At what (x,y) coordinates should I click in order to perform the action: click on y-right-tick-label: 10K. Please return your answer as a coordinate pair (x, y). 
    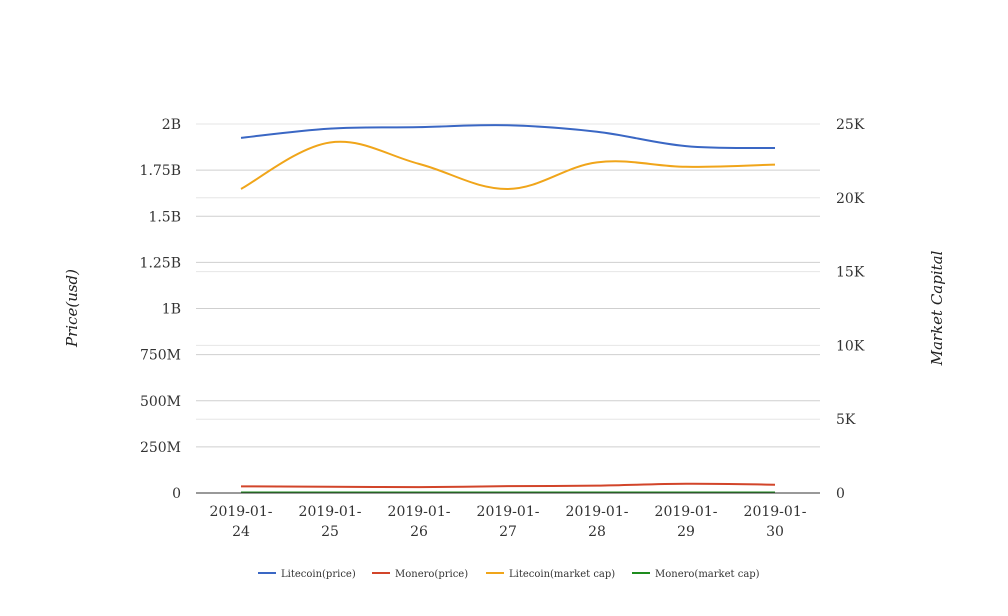
    Looking at the image, I should click on (850, 346).